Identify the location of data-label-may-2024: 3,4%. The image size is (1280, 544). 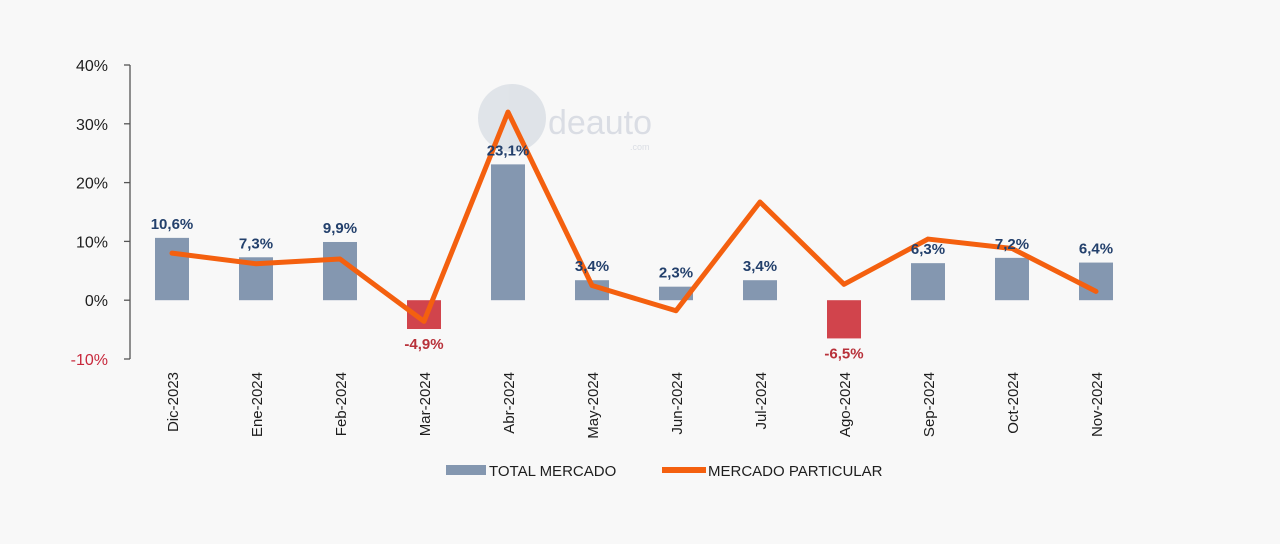
(592, 266).